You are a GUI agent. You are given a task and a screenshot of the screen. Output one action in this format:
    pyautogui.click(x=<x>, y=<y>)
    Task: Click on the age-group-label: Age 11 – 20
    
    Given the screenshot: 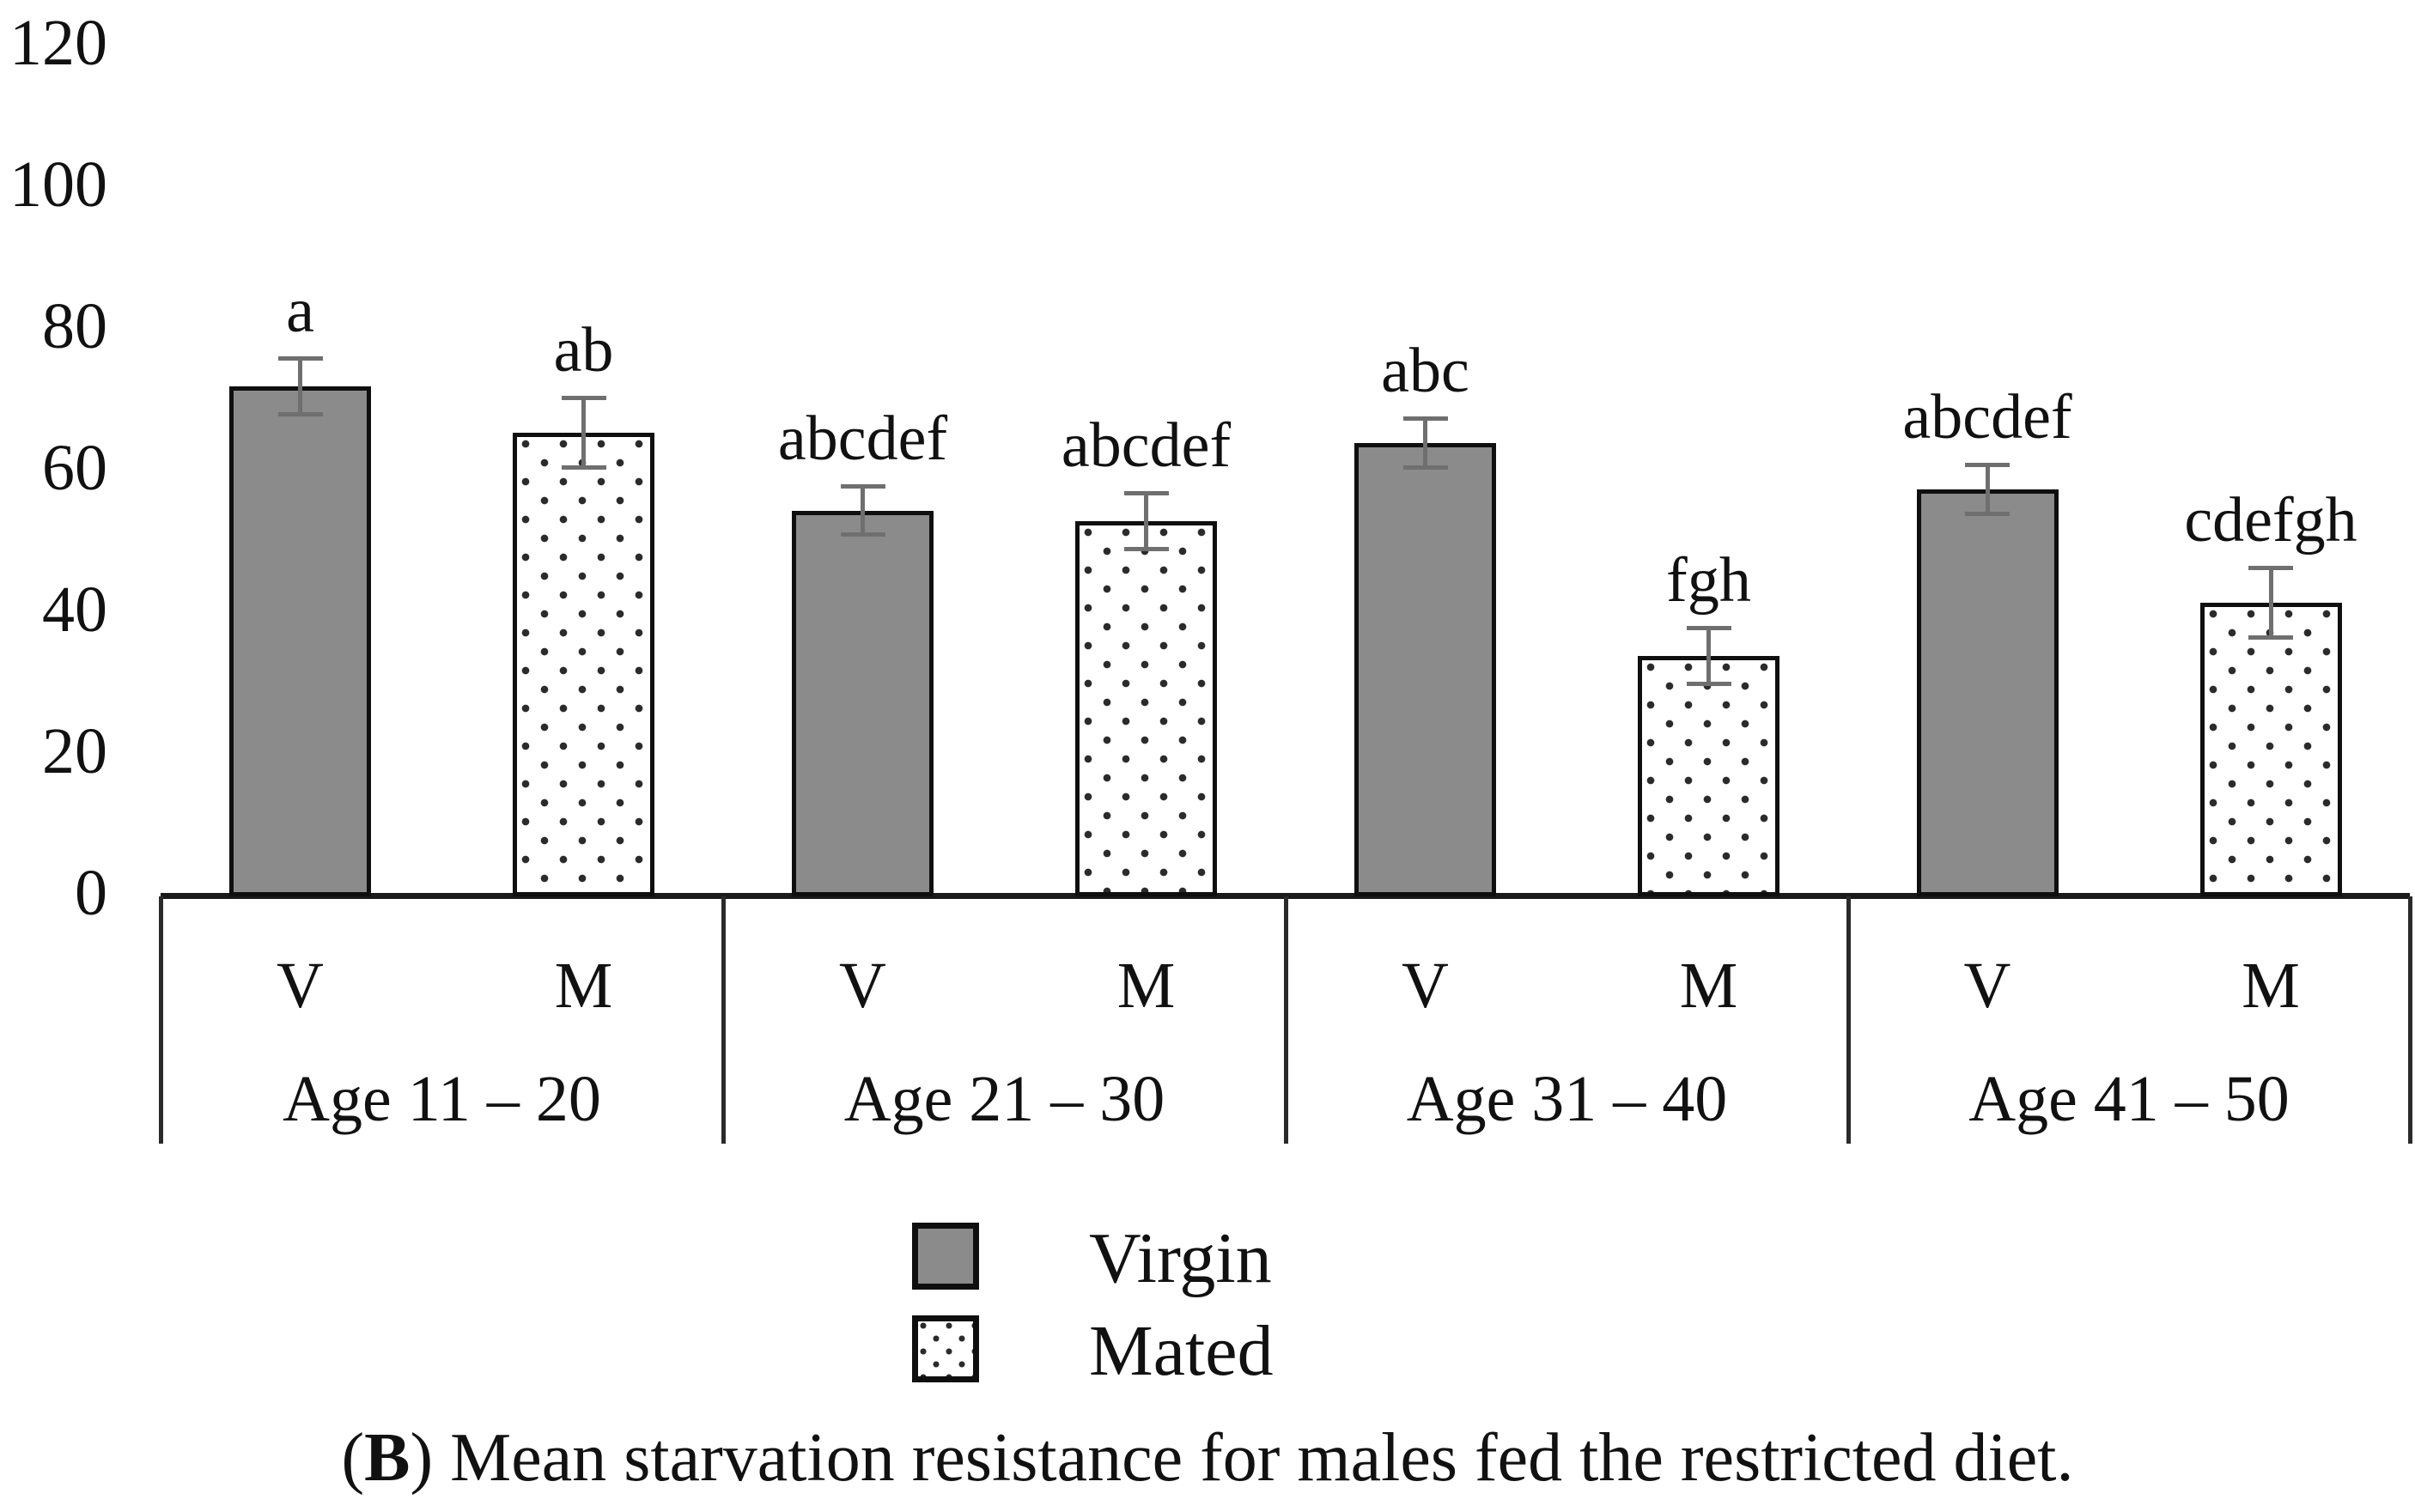 What is the action you would take?
    pyautogui.click(x=442, y=1099)
    